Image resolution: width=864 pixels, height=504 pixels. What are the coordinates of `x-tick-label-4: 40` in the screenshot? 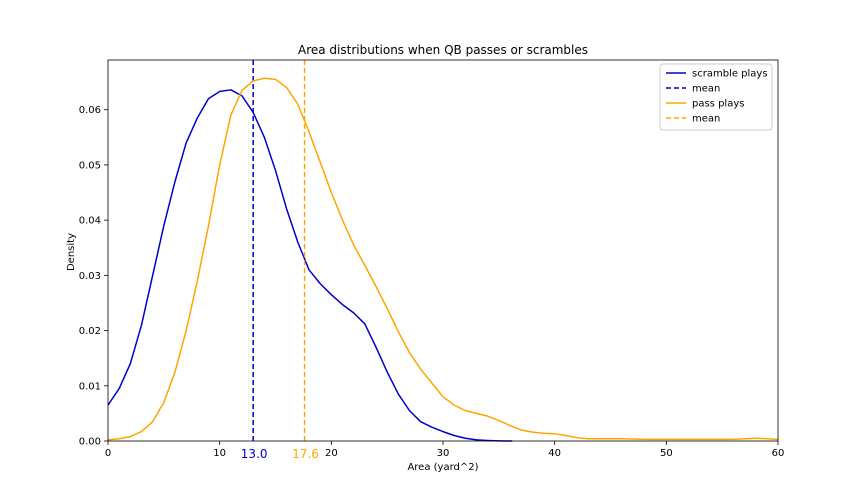 It's located at (554, 453).